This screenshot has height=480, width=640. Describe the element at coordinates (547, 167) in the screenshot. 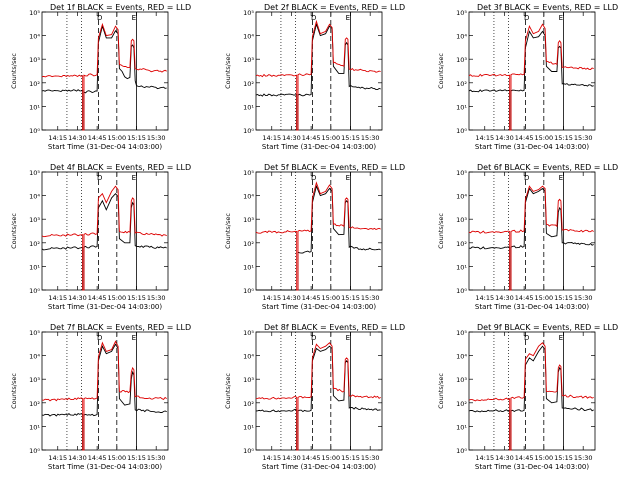

I see `panel-title: Det 6f BLACK = Events, RED = LLD` at that location.